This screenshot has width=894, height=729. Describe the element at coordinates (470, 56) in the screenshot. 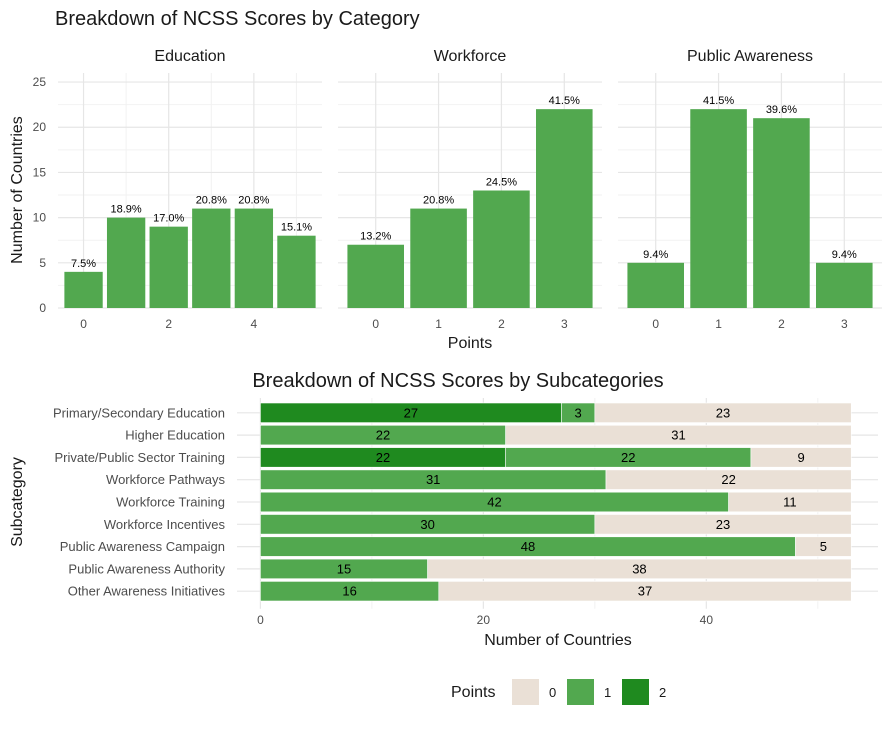

I see `facet-label: Workforce` at that location.